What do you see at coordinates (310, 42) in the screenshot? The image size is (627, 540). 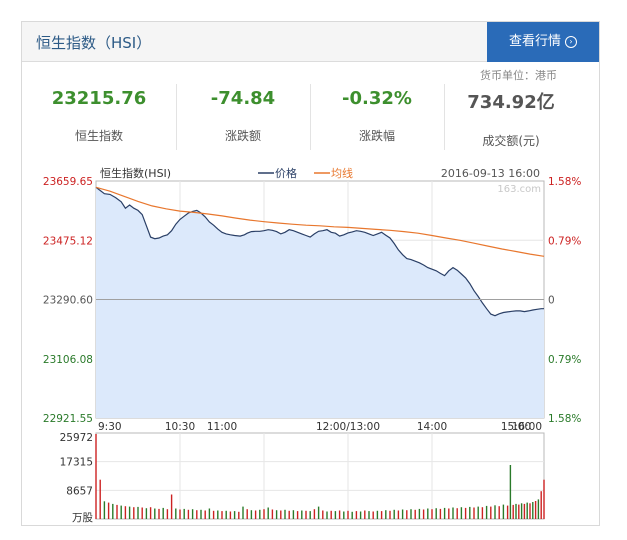 I see `panel-header: 恒生指数（HSI） 查看行情 ›` at bounding box center [310, 42].